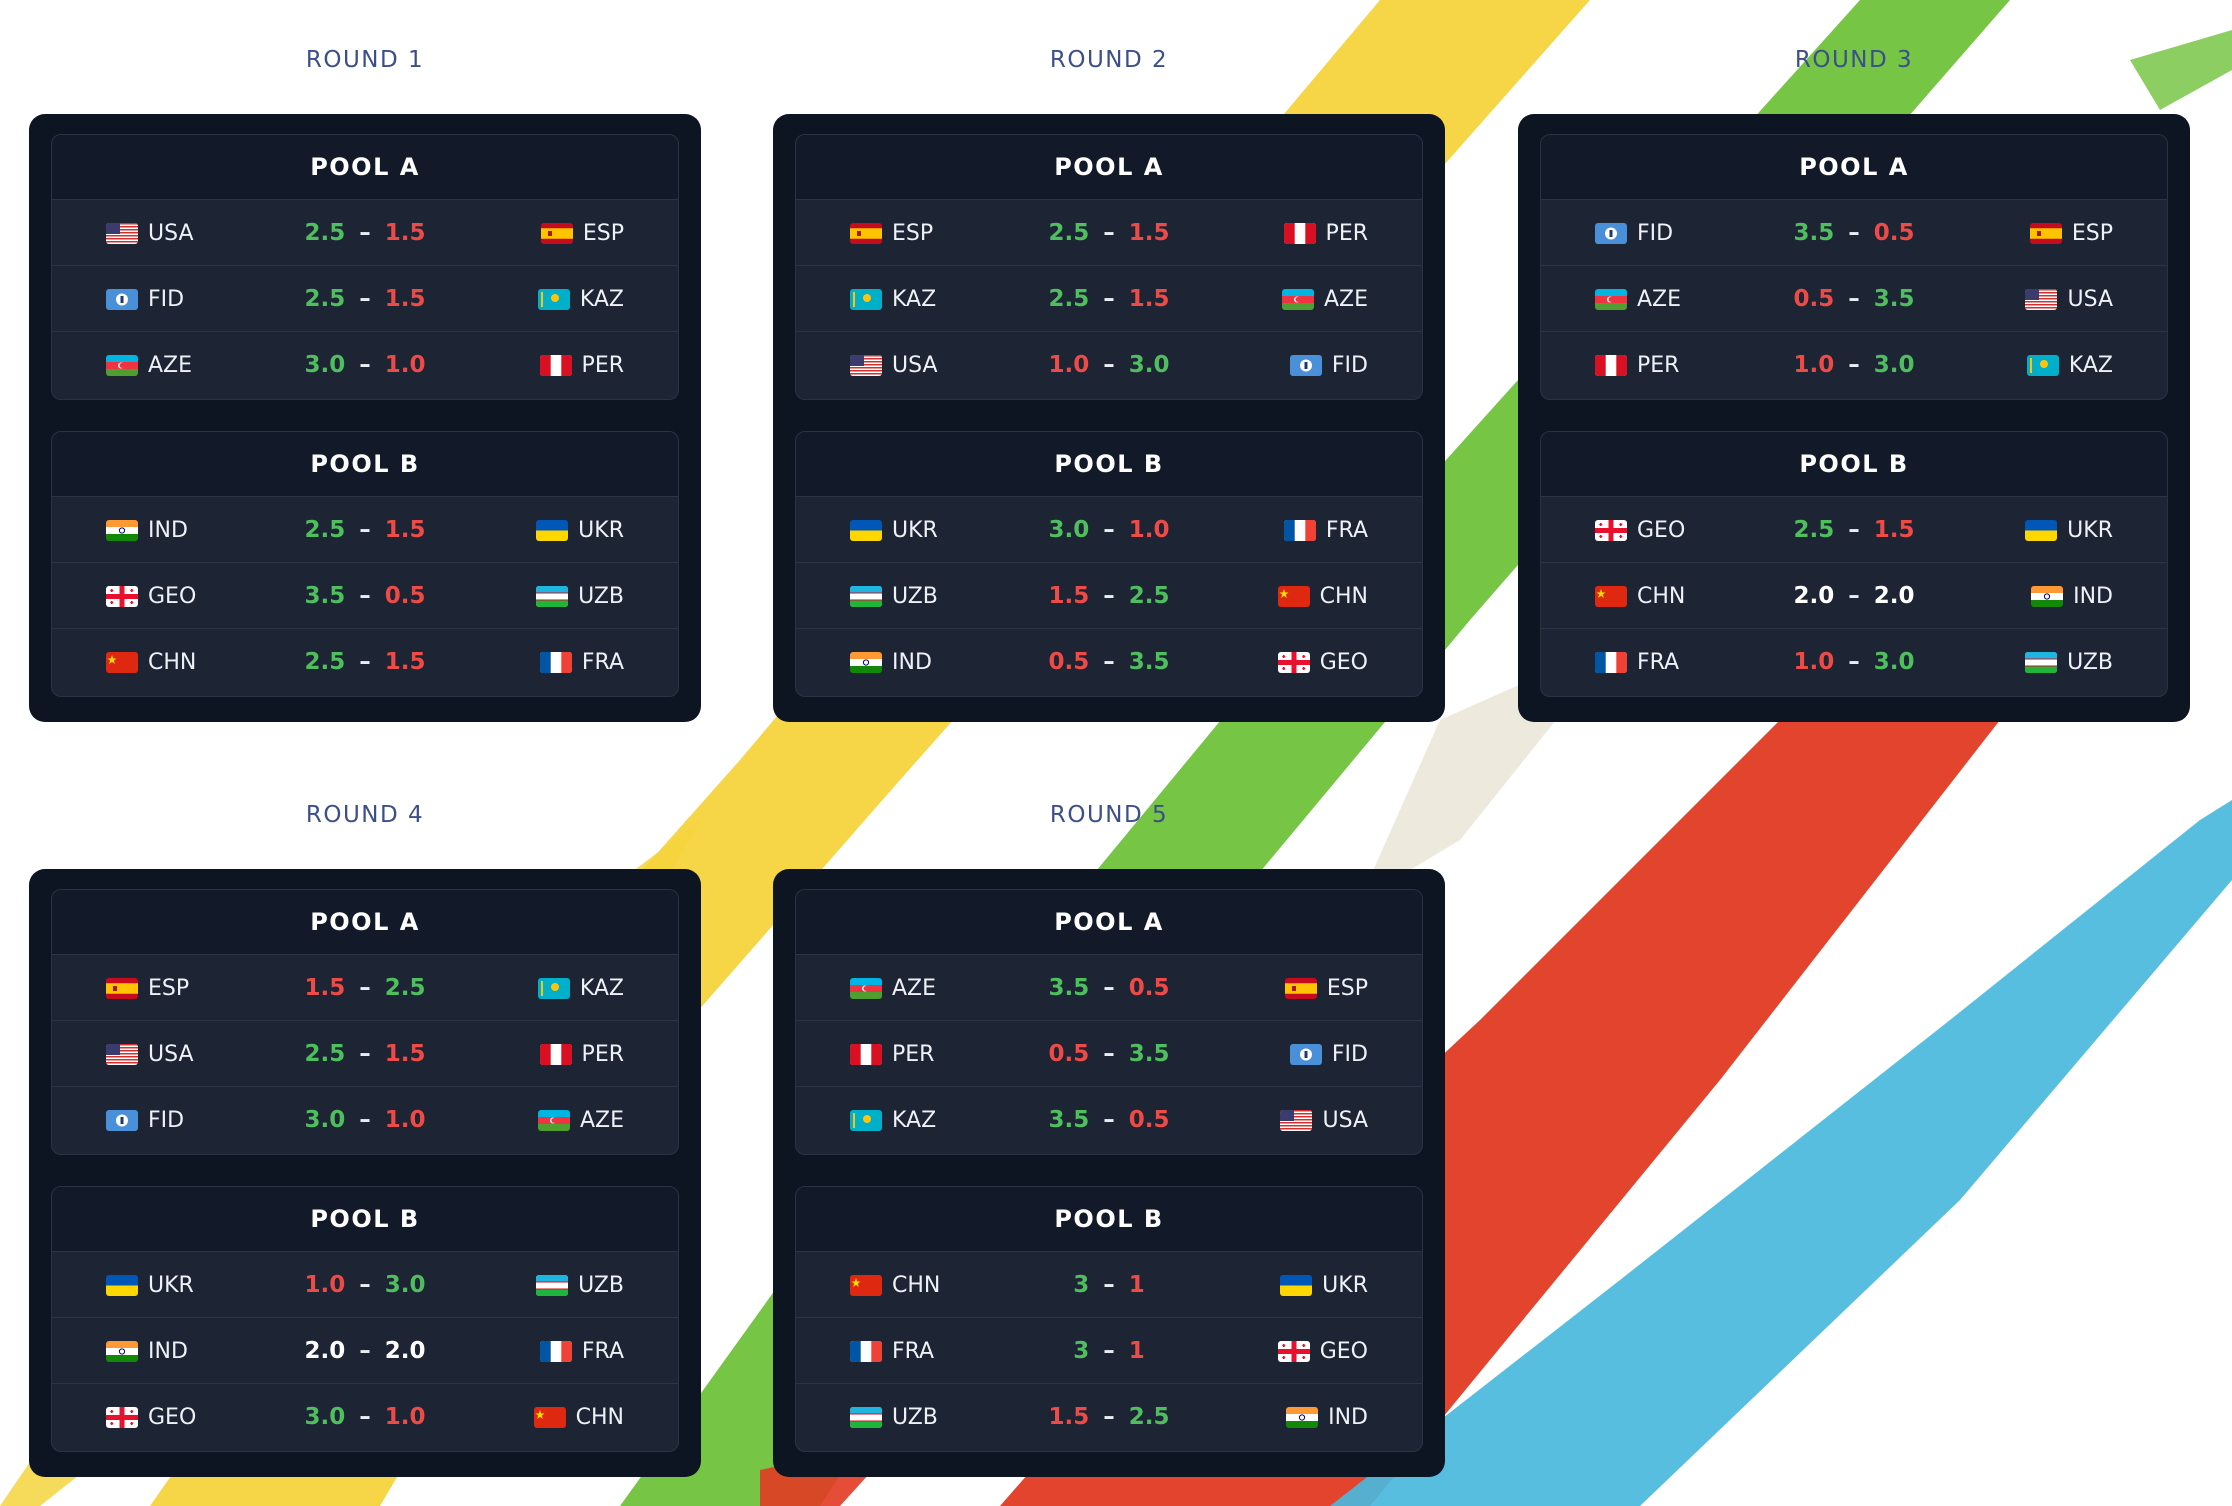  Describe the element at coordinates (151, 596) in the screenshot. I see `home-team: GEO` at that location.